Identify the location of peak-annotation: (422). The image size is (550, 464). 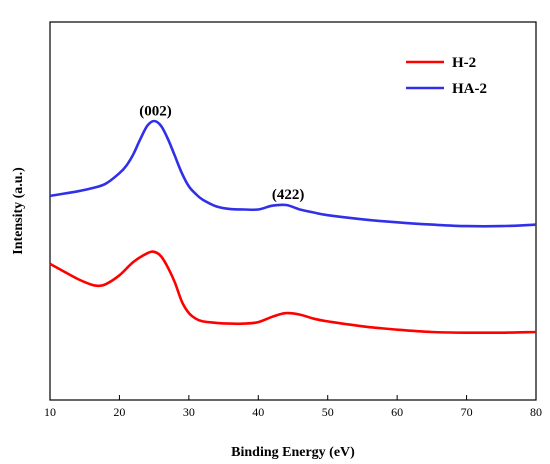
(288, 195).